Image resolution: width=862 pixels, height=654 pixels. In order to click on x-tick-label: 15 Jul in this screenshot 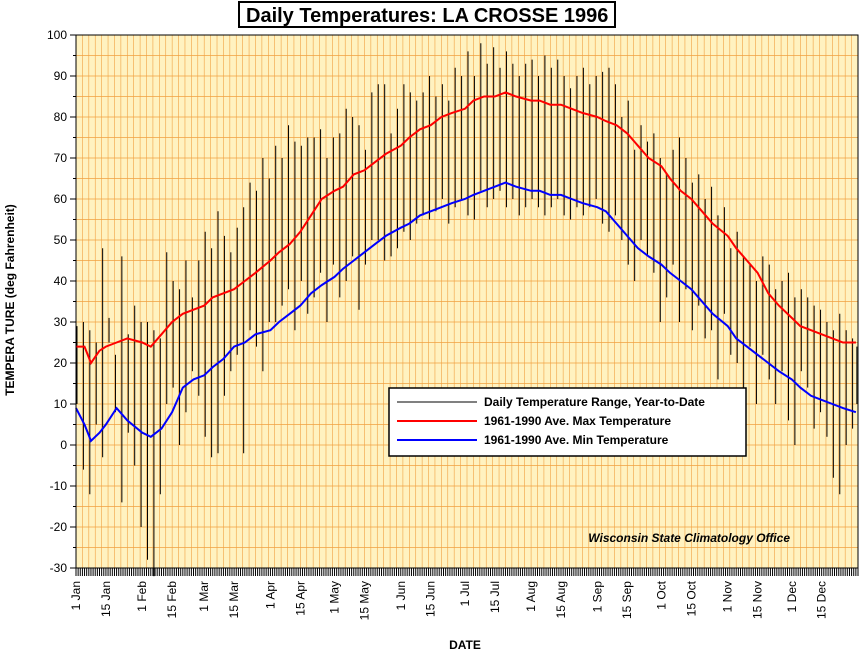, I will do `click(495, 597)`.